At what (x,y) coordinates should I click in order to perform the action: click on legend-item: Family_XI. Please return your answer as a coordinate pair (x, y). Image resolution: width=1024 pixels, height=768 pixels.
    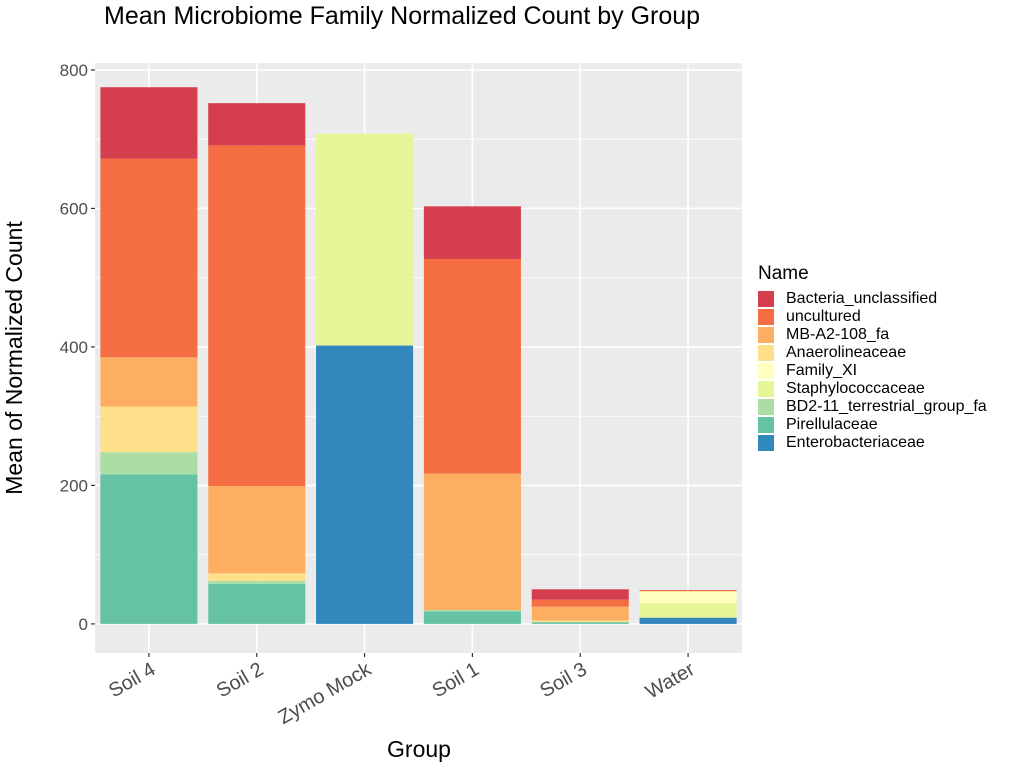
    Looking at the image, I should click on (872, 371).